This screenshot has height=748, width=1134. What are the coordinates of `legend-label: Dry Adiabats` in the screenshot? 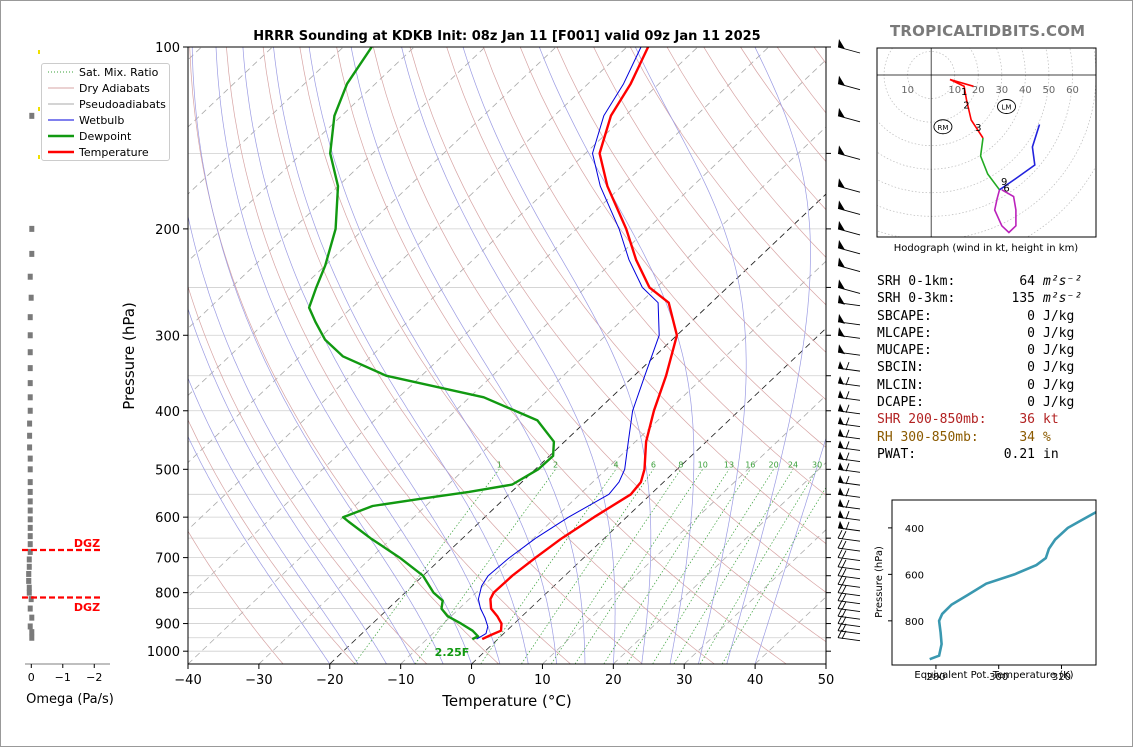 It's located at (114, 88).